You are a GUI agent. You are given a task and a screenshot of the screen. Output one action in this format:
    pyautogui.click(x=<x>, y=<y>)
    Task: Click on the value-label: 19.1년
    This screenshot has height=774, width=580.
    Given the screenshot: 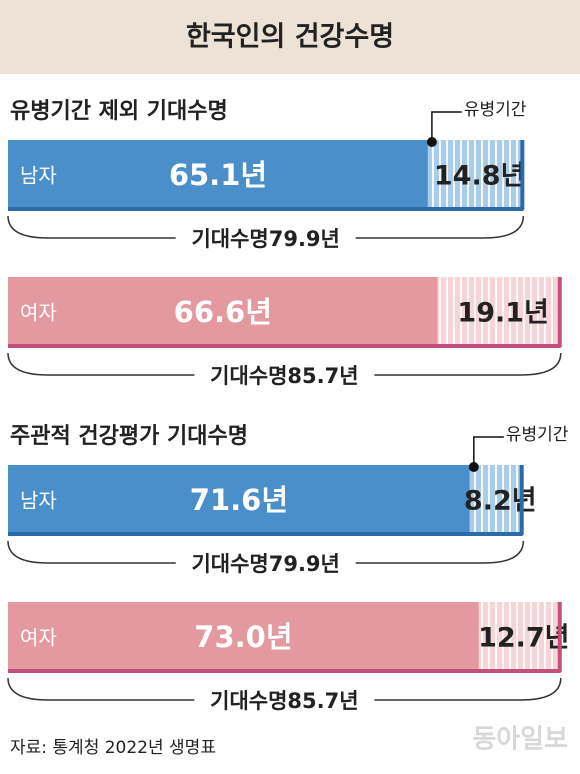 What is the action you would take?
    pyautogui.click(x=502, y=313)
    